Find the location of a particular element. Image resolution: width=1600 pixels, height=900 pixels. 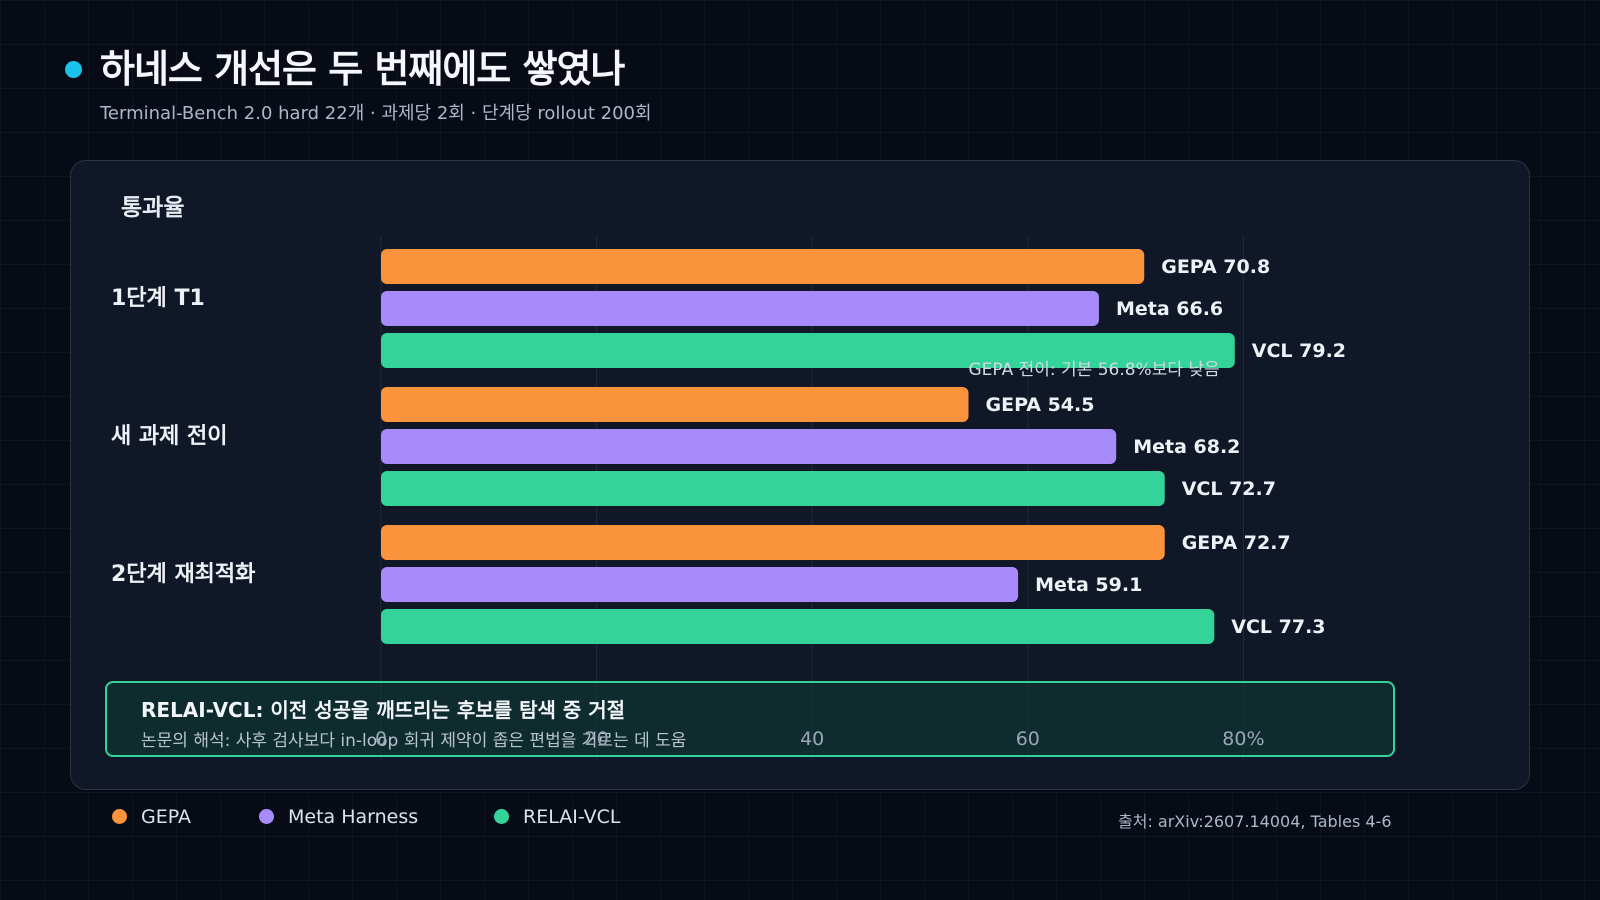

annotations: GEPA 전이: 기본 56.8%보다 낮음 is located at coordinates (1094, 370).